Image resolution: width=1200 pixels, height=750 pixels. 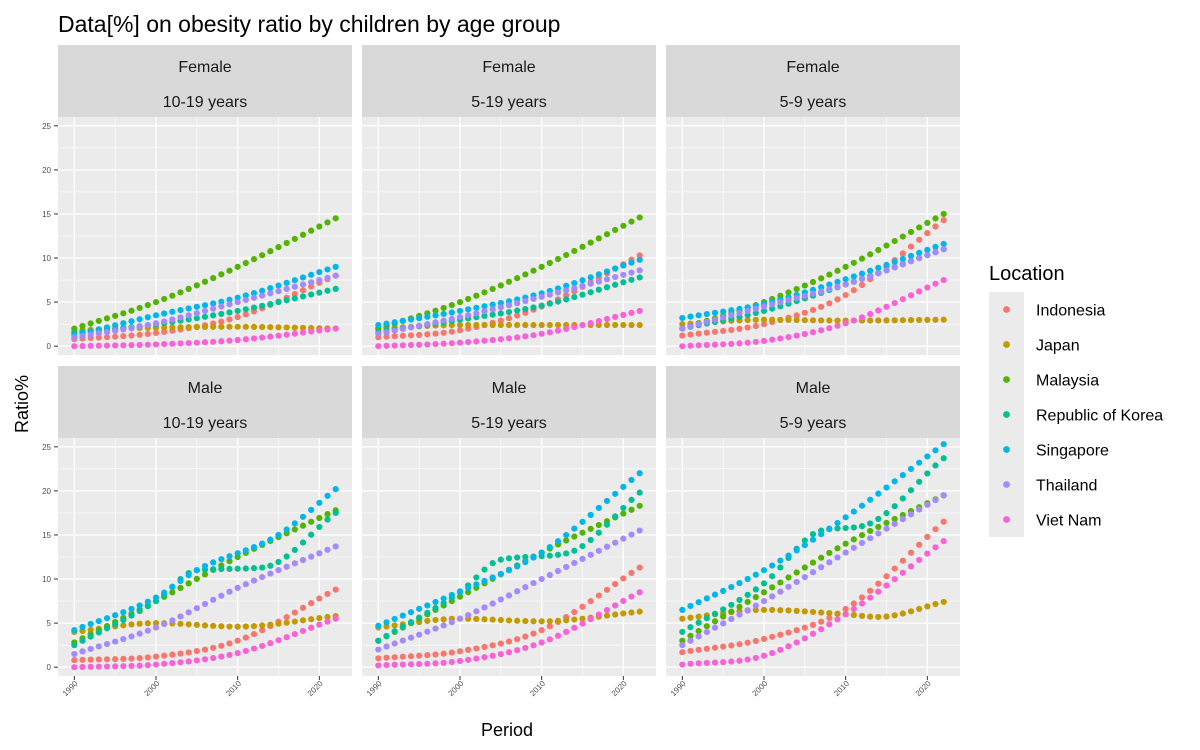 I want to click on y-tick-label: 15, so click(x=46, y=214).